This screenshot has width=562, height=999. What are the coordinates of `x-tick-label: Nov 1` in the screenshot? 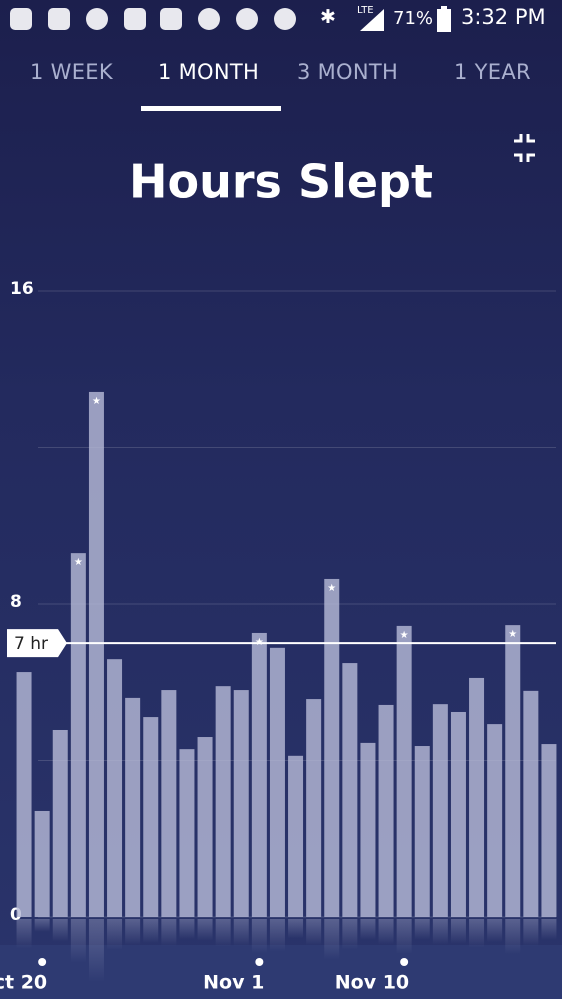 It's located at (233, 983).